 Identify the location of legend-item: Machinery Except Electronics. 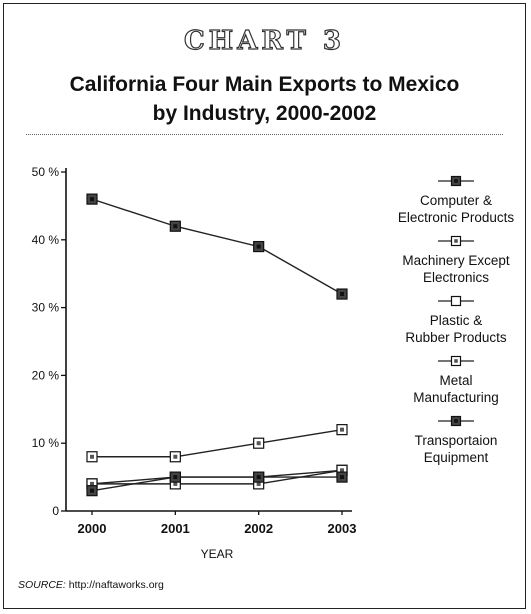
(456, 260).